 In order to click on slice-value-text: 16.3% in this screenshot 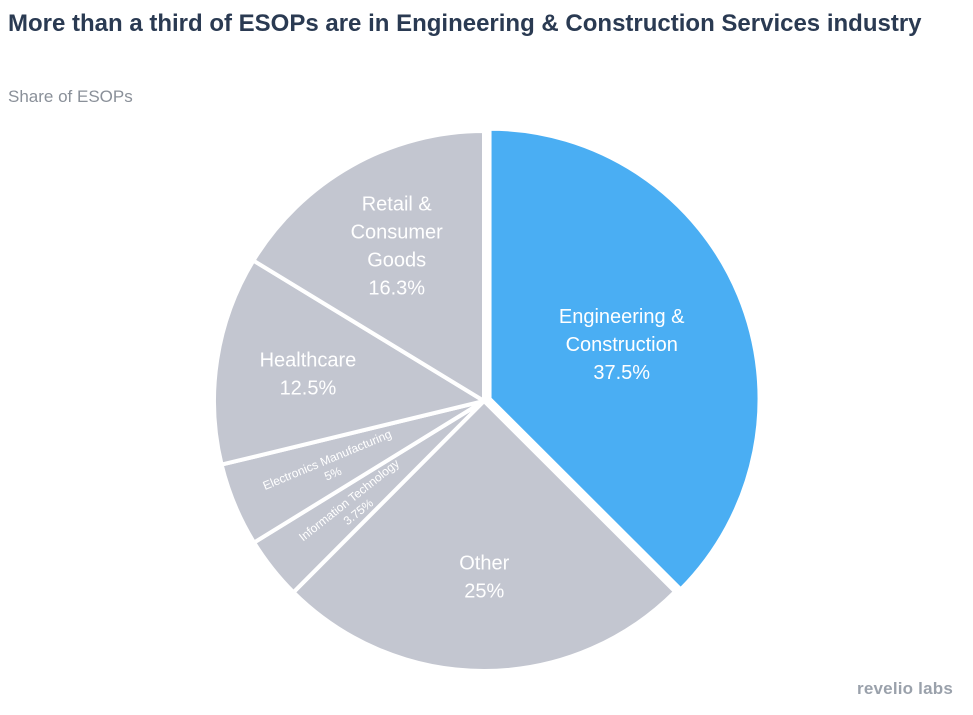, I will do `click(396, 289)`.